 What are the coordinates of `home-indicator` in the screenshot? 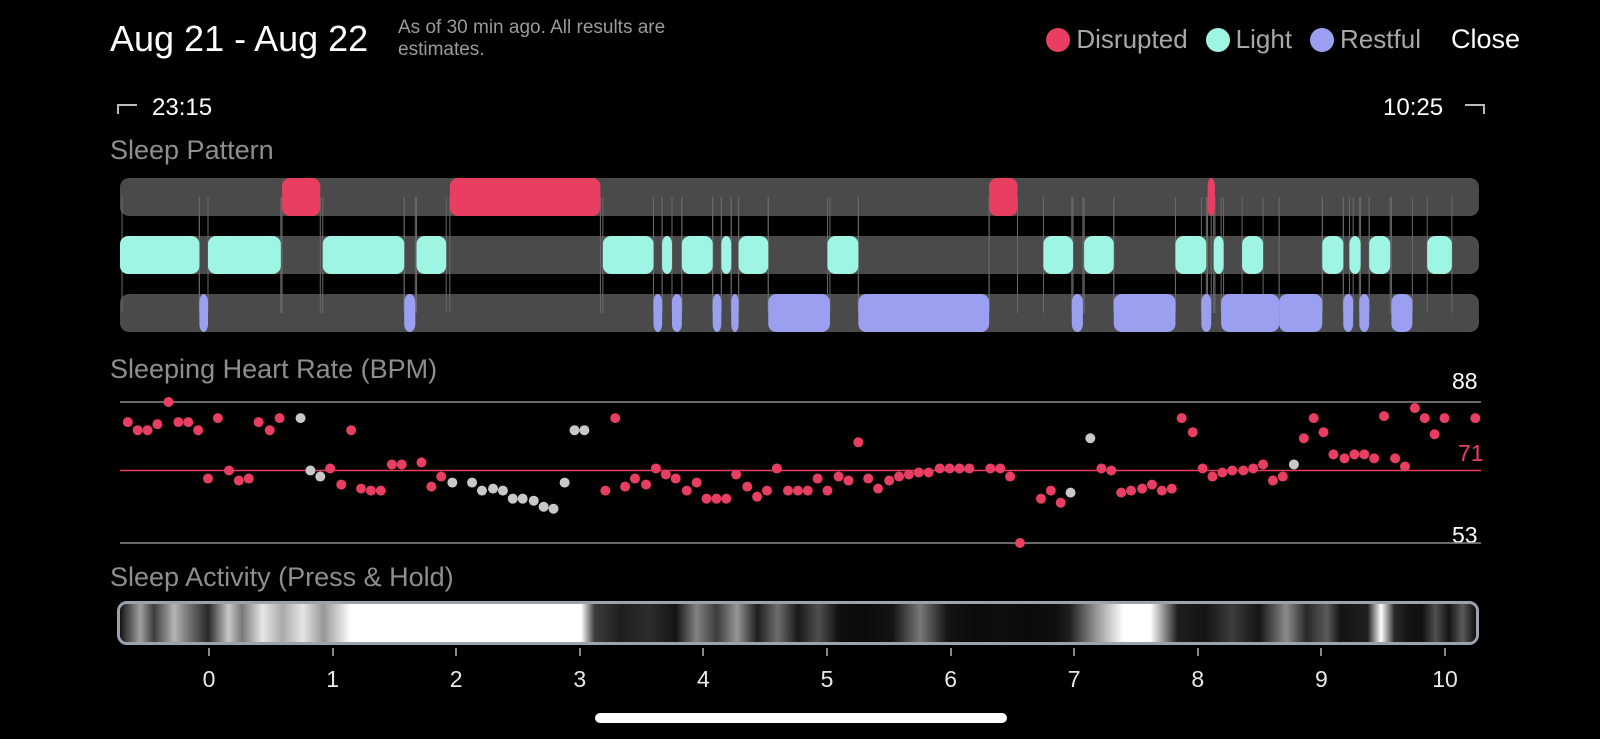 It's located at (801, 718).